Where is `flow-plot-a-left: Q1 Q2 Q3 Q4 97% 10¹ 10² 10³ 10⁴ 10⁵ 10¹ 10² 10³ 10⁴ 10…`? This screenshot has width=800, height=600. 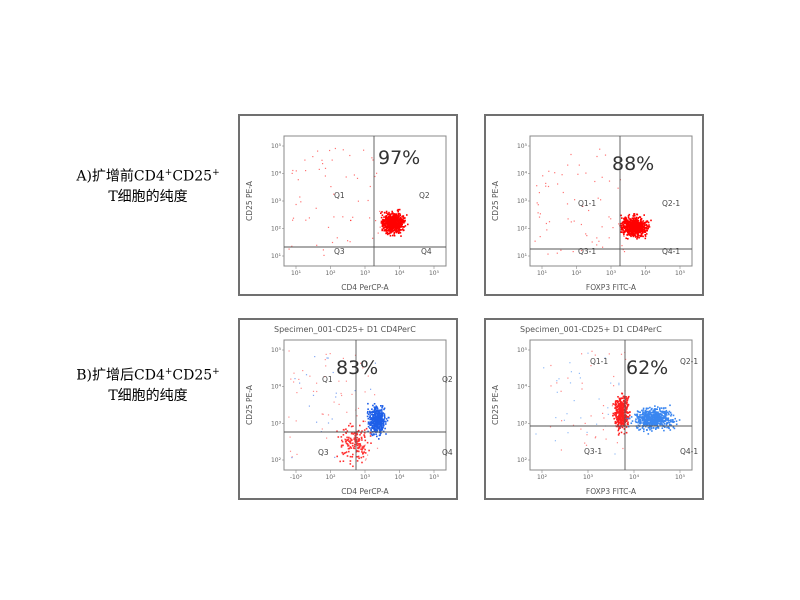
flow-plot-a-left: Q1 Q2 Q3 Q4 97% 10¹ 10² 10³ 10⁴ 10⁵ 10¹ 10² 10³ 10⁴ 10… is located at coordinates (348, 205).